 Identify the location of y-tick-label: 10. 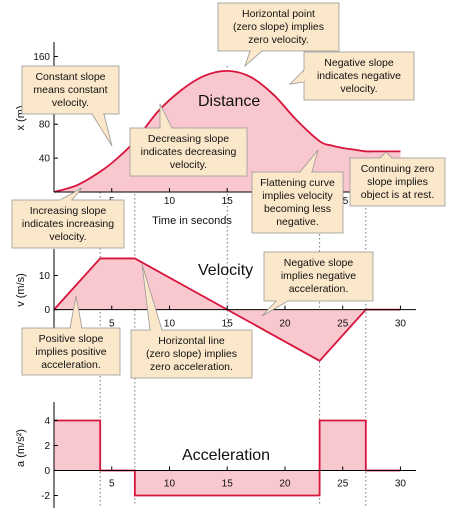
(45, 276).